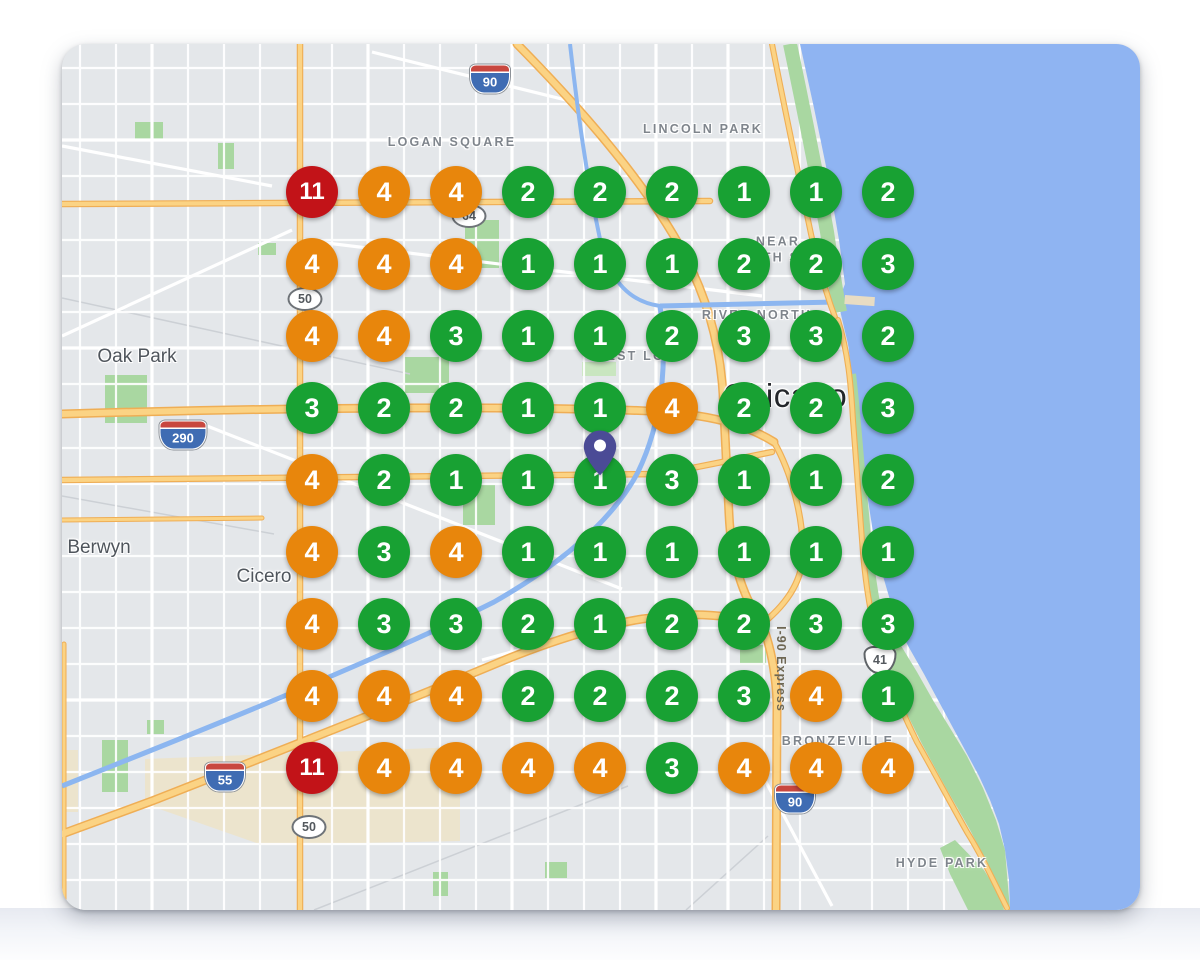  I want to click on city-label-cicero: Cicero, so click(264, 576).